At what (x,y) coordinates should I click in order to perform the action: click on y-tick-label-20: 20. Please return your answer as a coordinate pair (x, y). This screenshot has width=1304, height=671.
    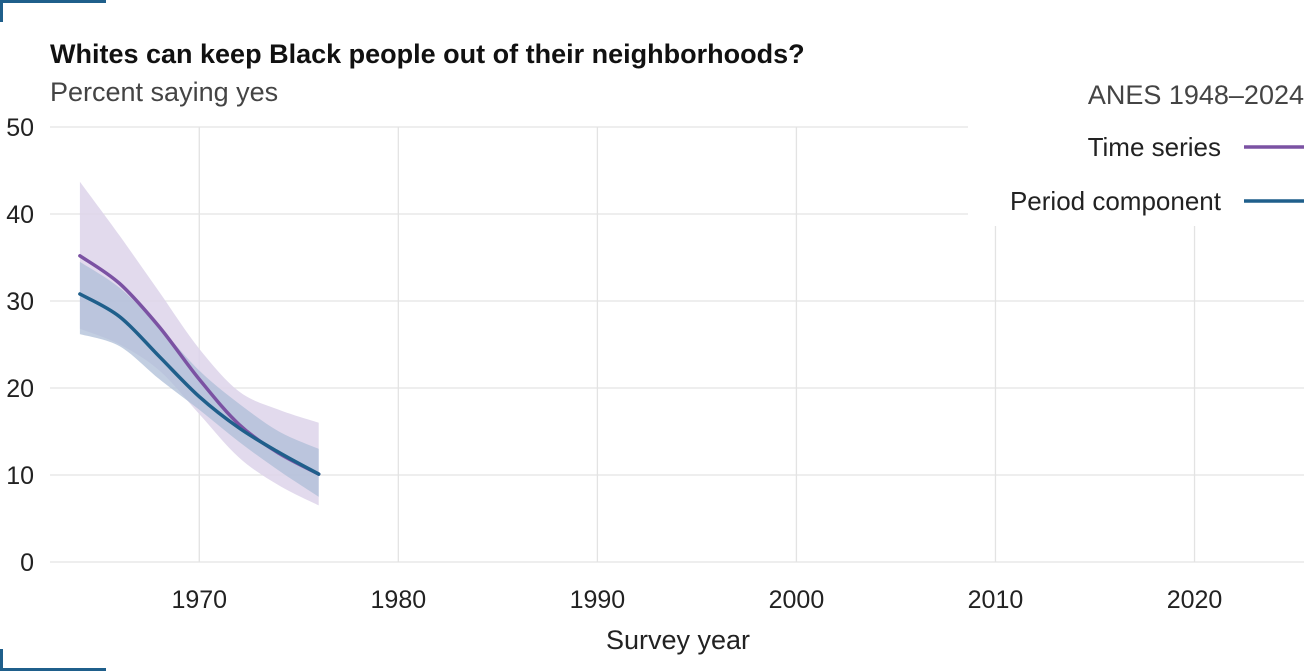
    Looking at the image, I should click on (20, 389).